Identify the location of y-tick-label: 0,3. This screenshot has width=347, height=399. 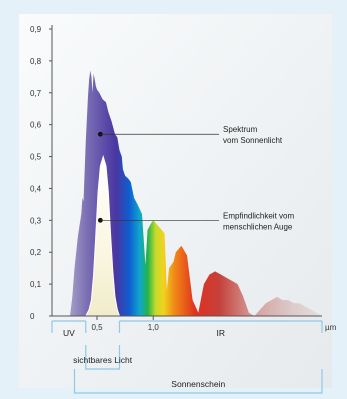
(36, 220).